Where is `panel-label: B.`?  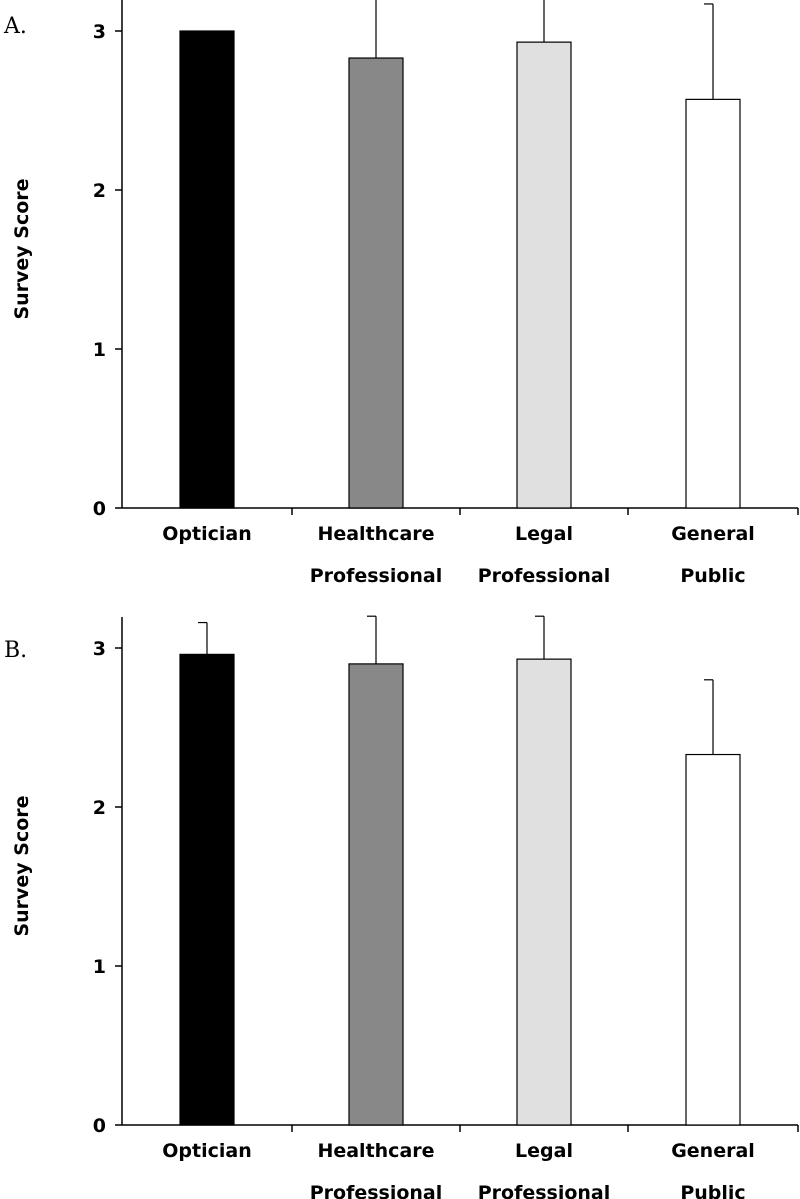
panel-label: B. is located at coordinates (15, 650).